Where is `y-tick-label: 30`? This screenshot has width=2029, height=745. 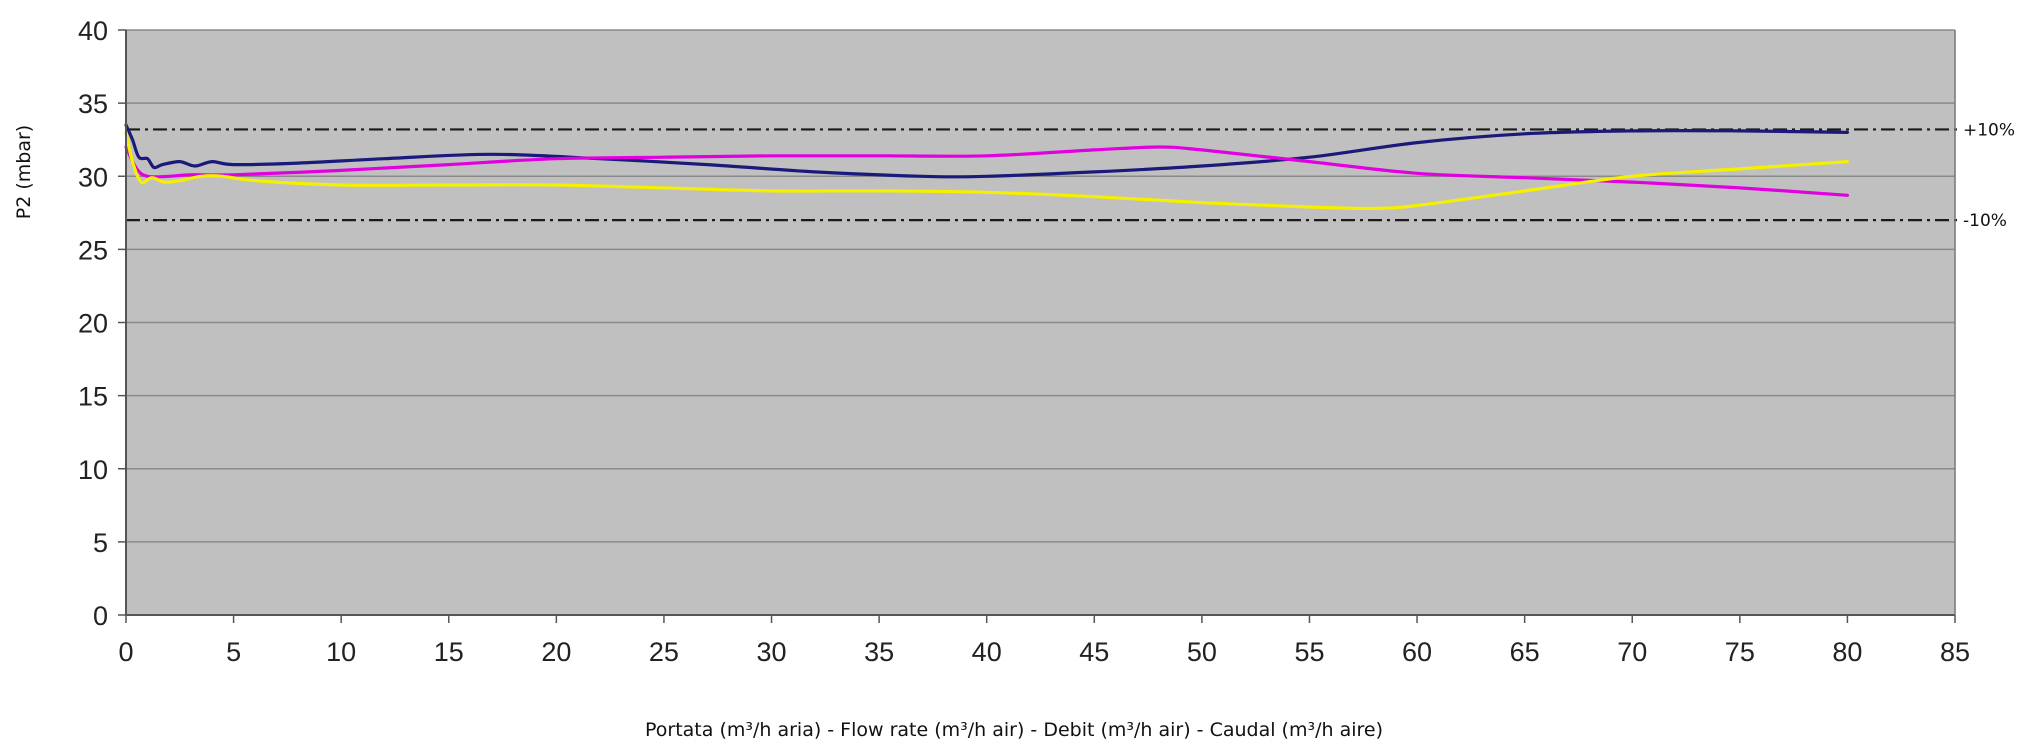 y-tick-label: 30 is located at coordinates (93, 177).